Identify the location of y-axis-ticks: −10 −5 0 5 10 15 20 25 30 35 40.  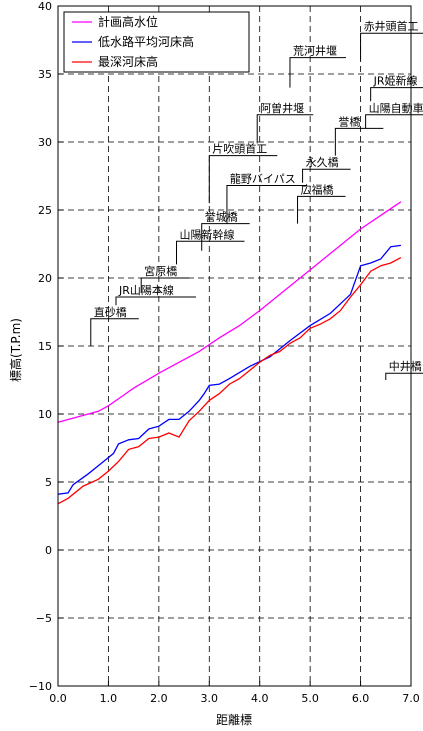
(46, 346).